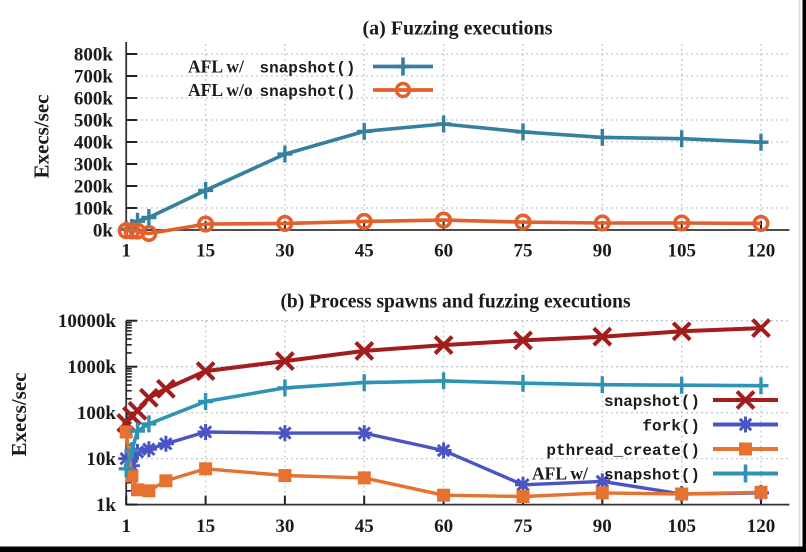 The height and width of the screenshot is (552, 806). What do you see at coordinates (94, 121) in the screenshot?
I see `svg-text: 500k` at bounding box center [94, 121].